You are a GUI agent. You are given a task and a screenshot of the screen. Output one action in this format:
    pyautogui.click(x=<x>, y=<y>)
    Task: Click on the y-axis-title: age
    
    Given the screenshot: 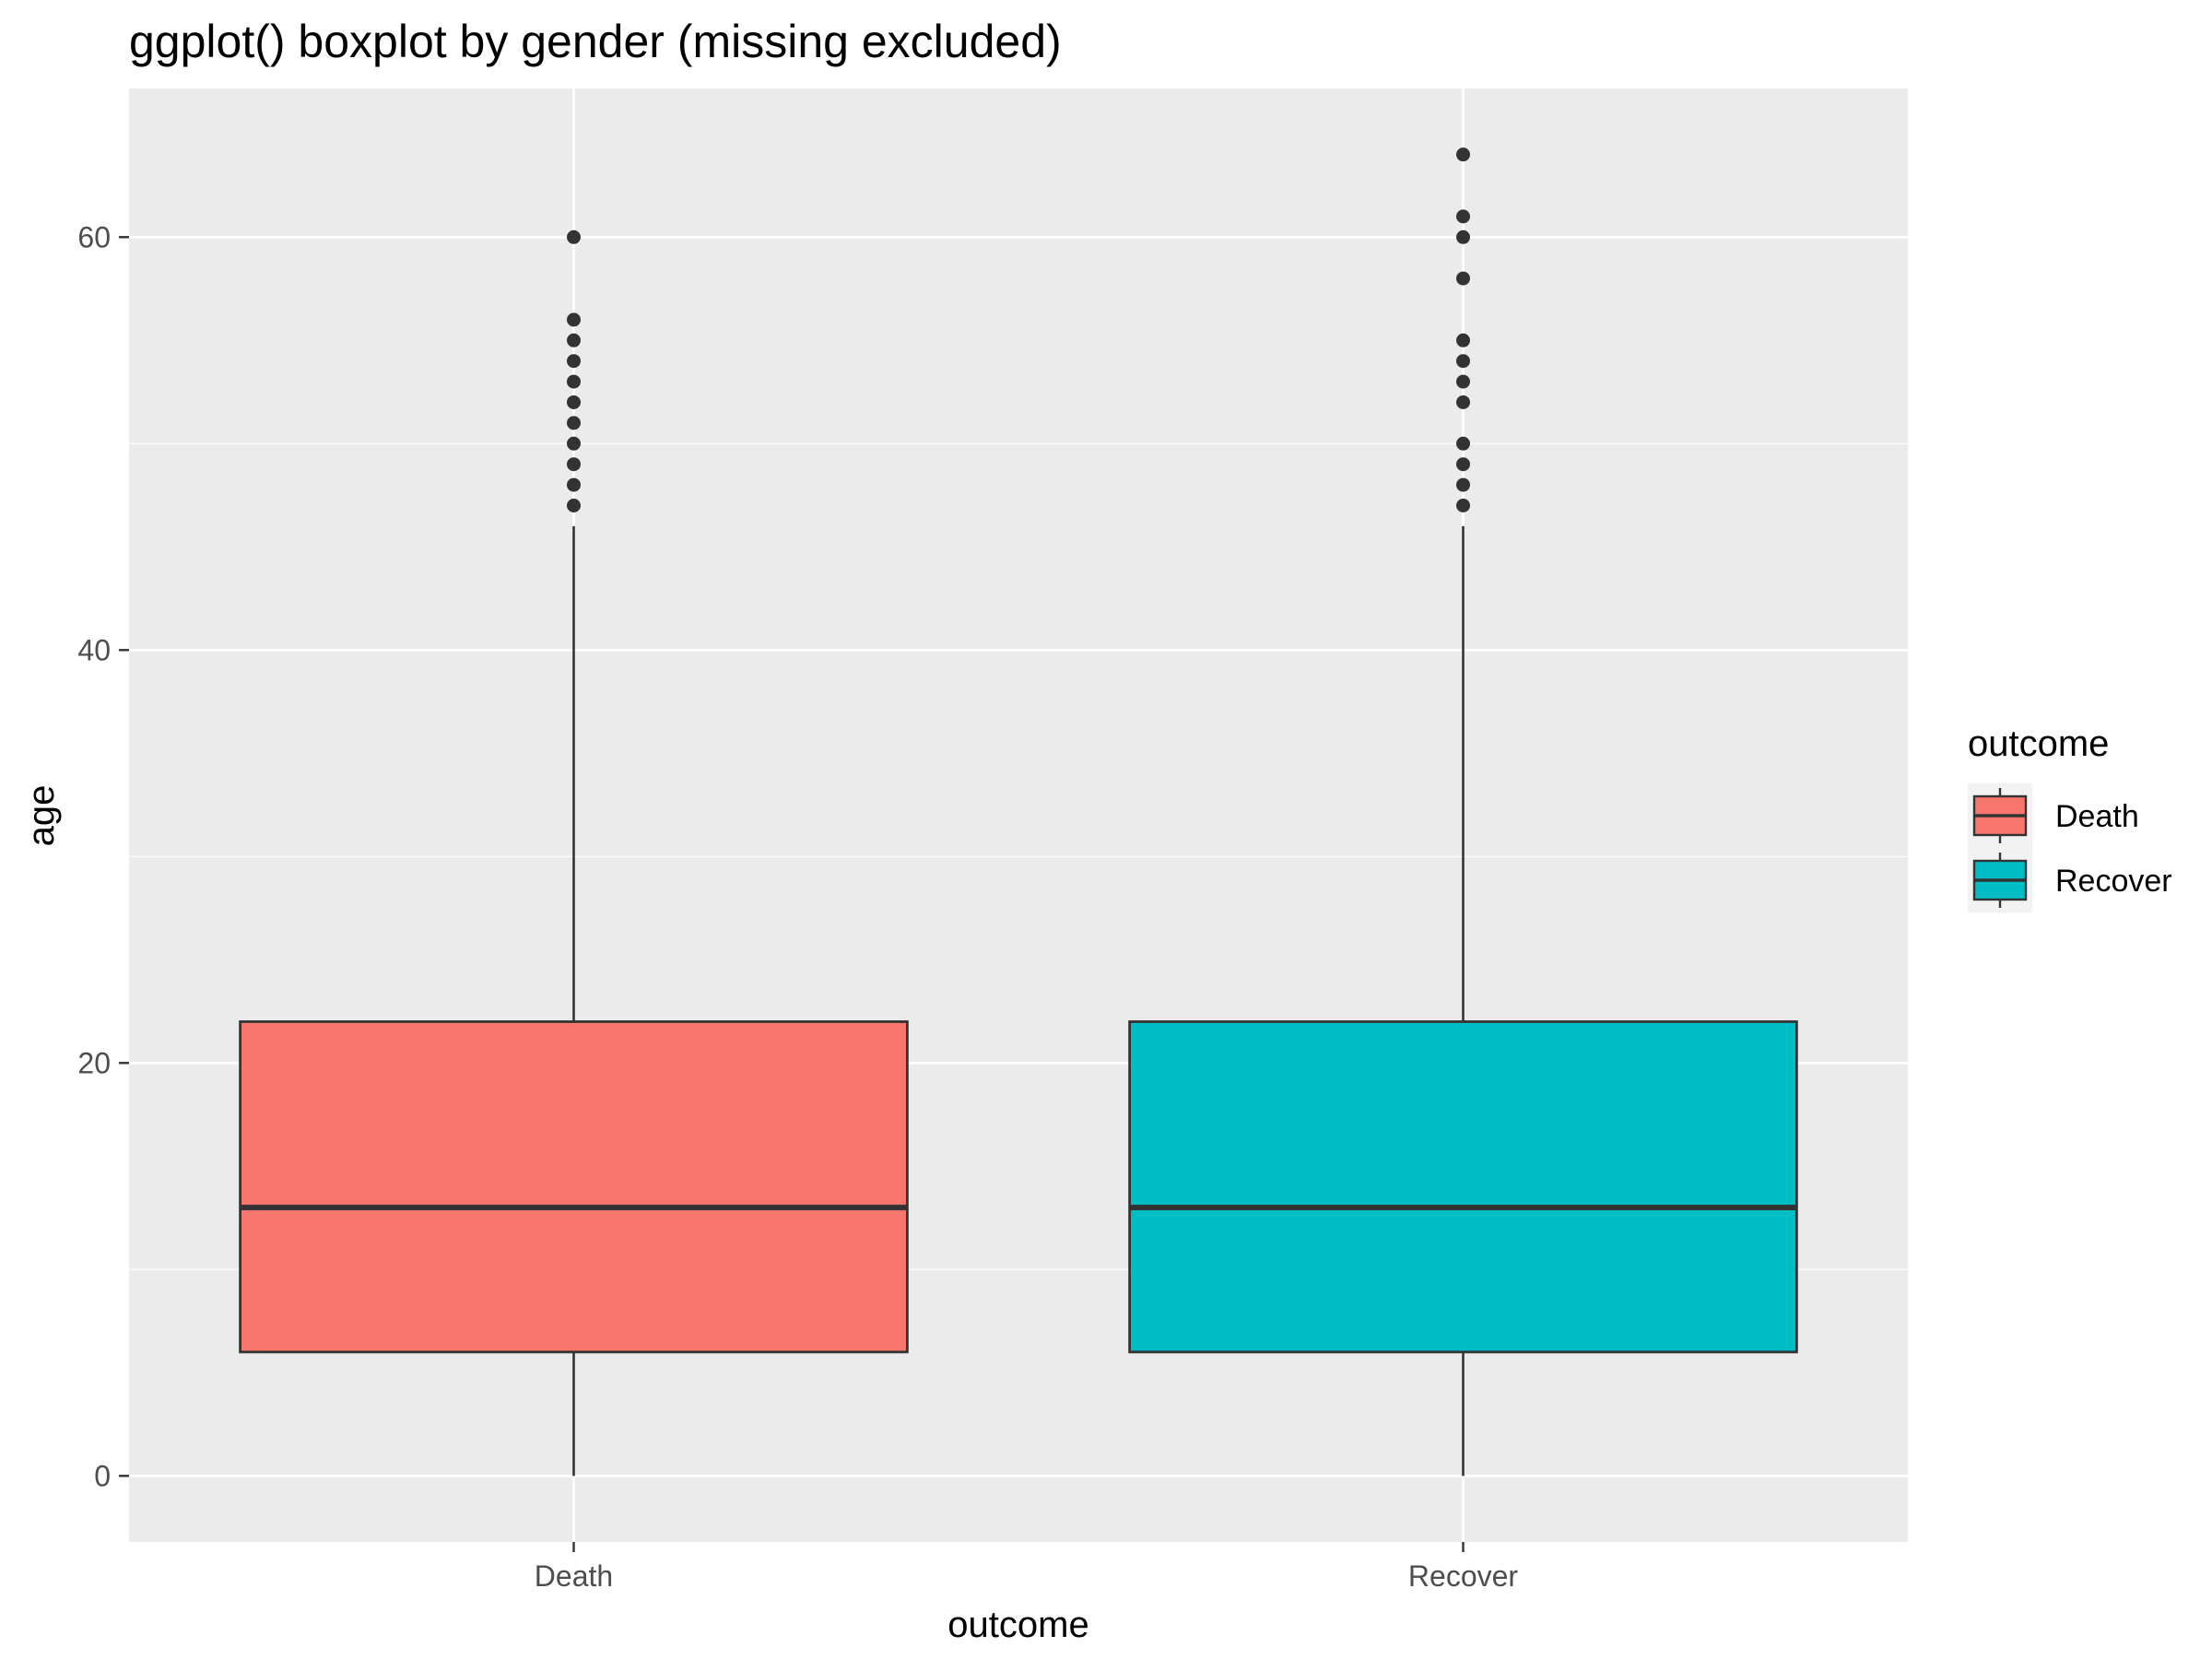 What is the action you would take?
    pyautogui.click(x=41, y=816)
    